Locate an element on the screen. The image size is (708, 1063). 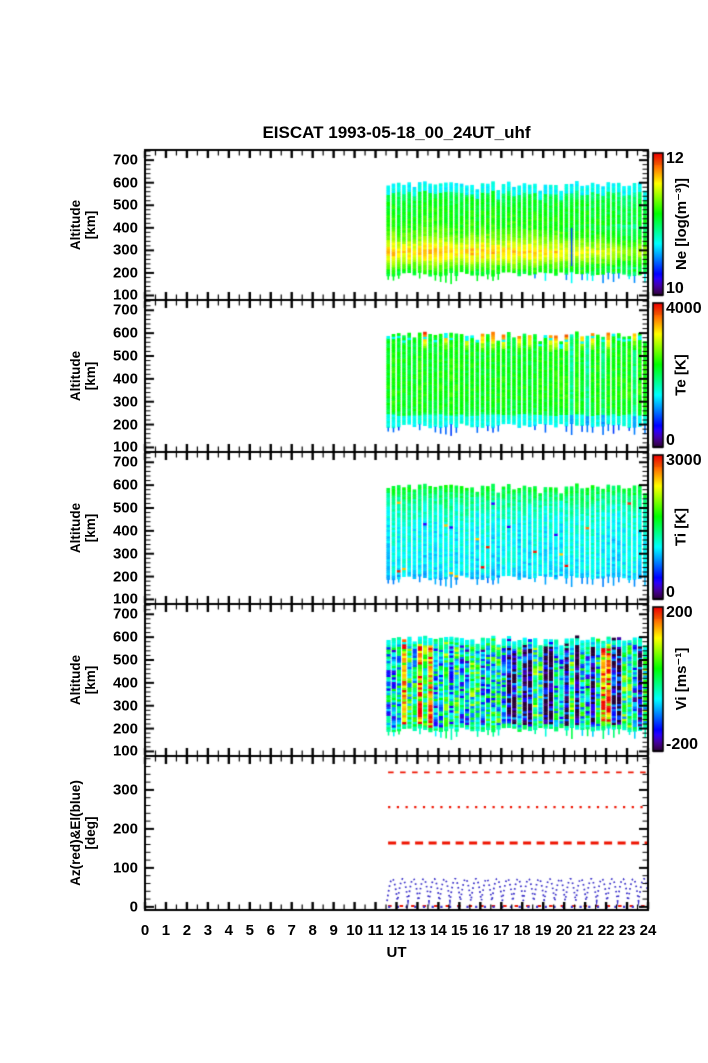
x-tick-label: 19 is located at coordinates (543, 930).